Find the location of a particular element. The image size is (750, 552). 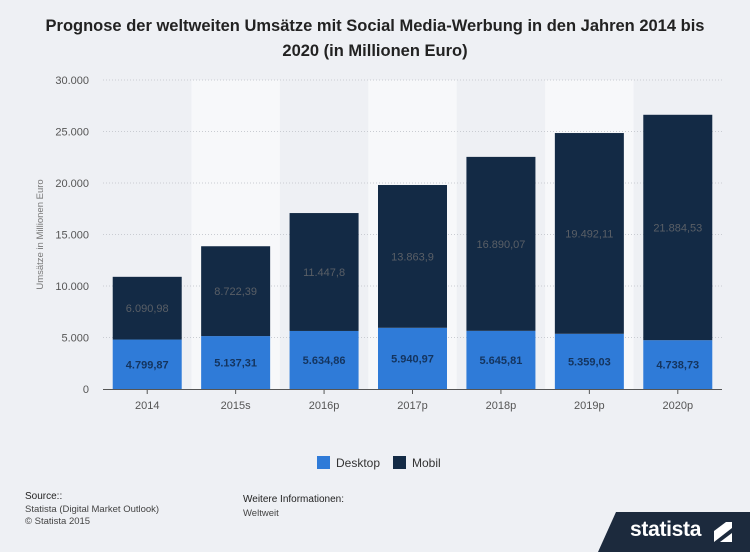

statista-logo: statista is located at coordinates (674, 532).